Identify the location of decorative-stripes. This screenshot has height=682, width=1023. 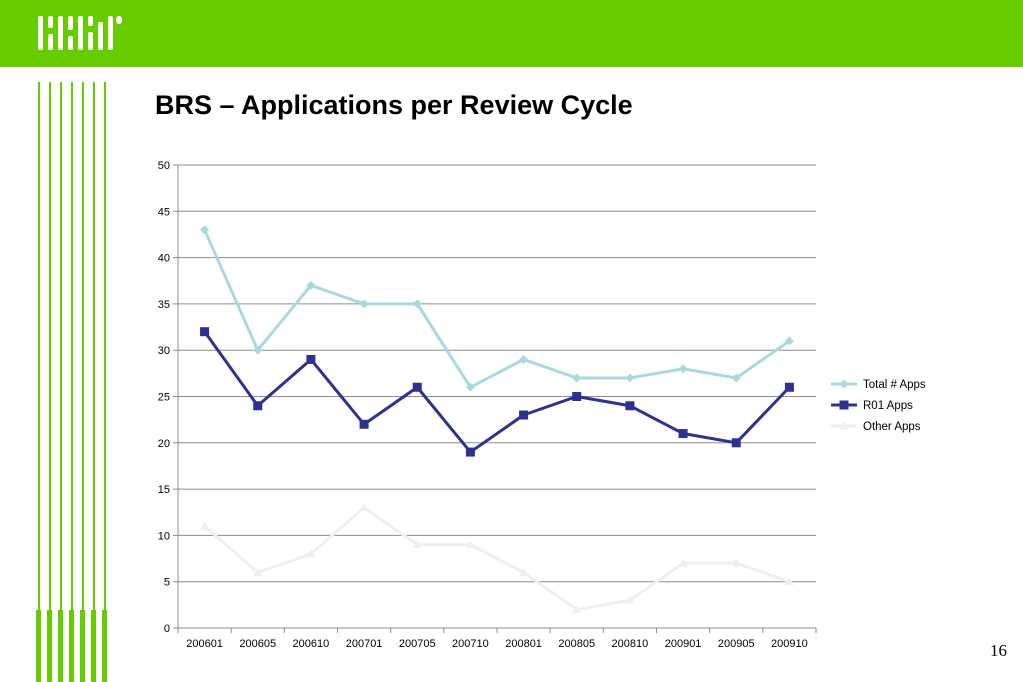
(71, 382).